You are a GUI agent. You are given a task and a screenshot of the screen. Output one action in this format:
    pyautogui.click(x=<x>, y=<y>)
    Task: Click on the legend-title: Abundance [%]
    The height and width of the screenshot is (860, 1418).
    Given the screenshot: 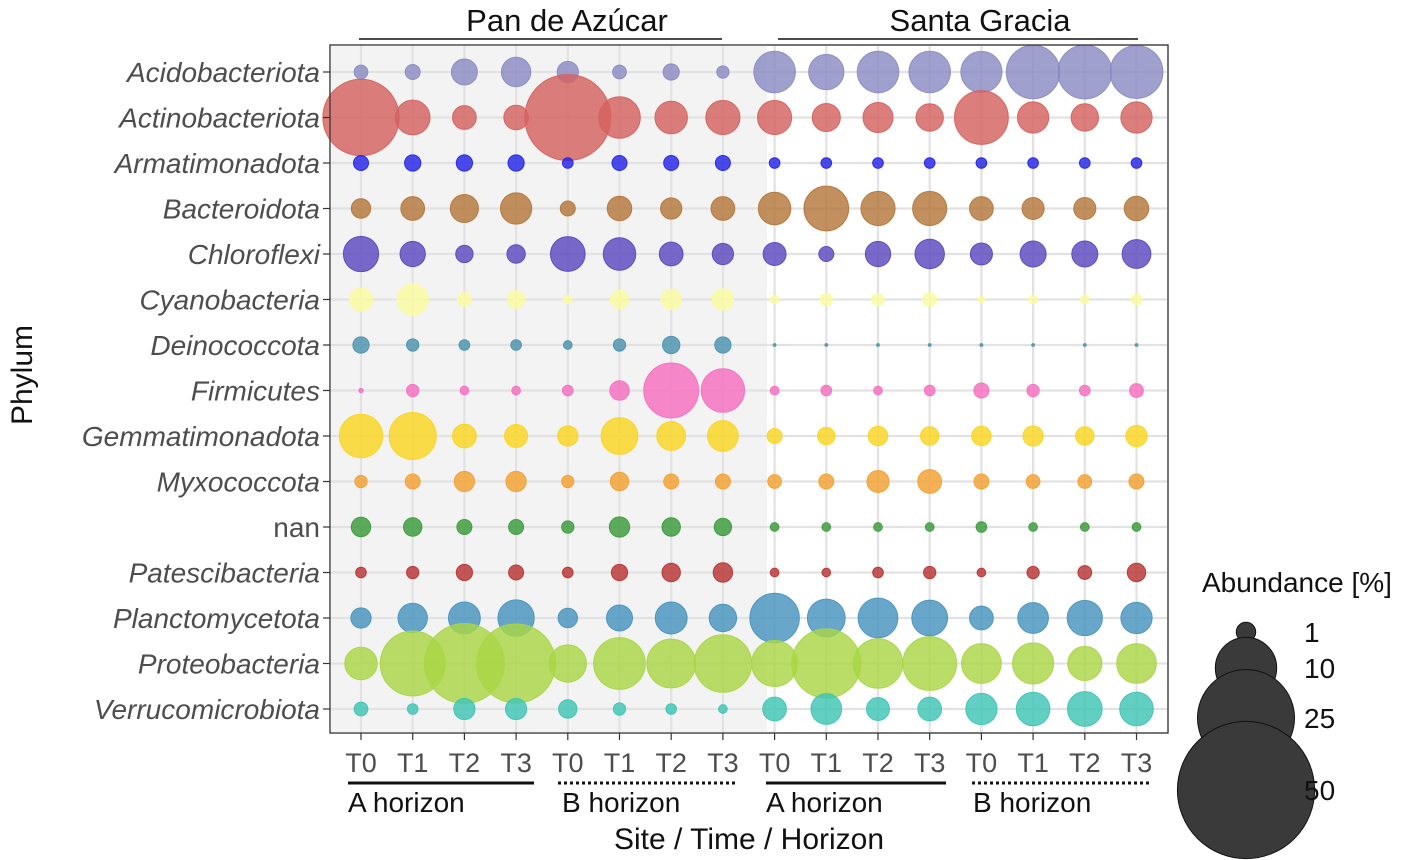 What is the action you would take?
    pyautogui.click(x=1297, y=582)
    